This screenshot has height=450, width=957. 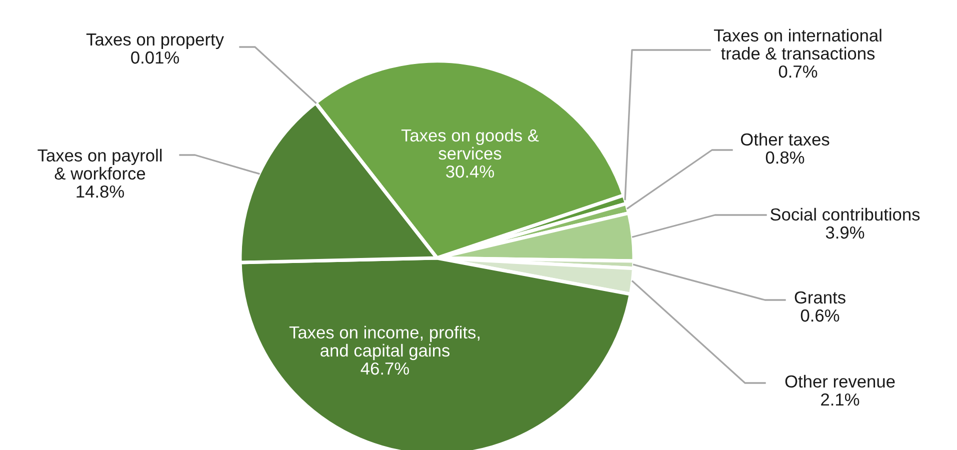 I want to click on slice-label: Grants, so click(x=820, y=297).